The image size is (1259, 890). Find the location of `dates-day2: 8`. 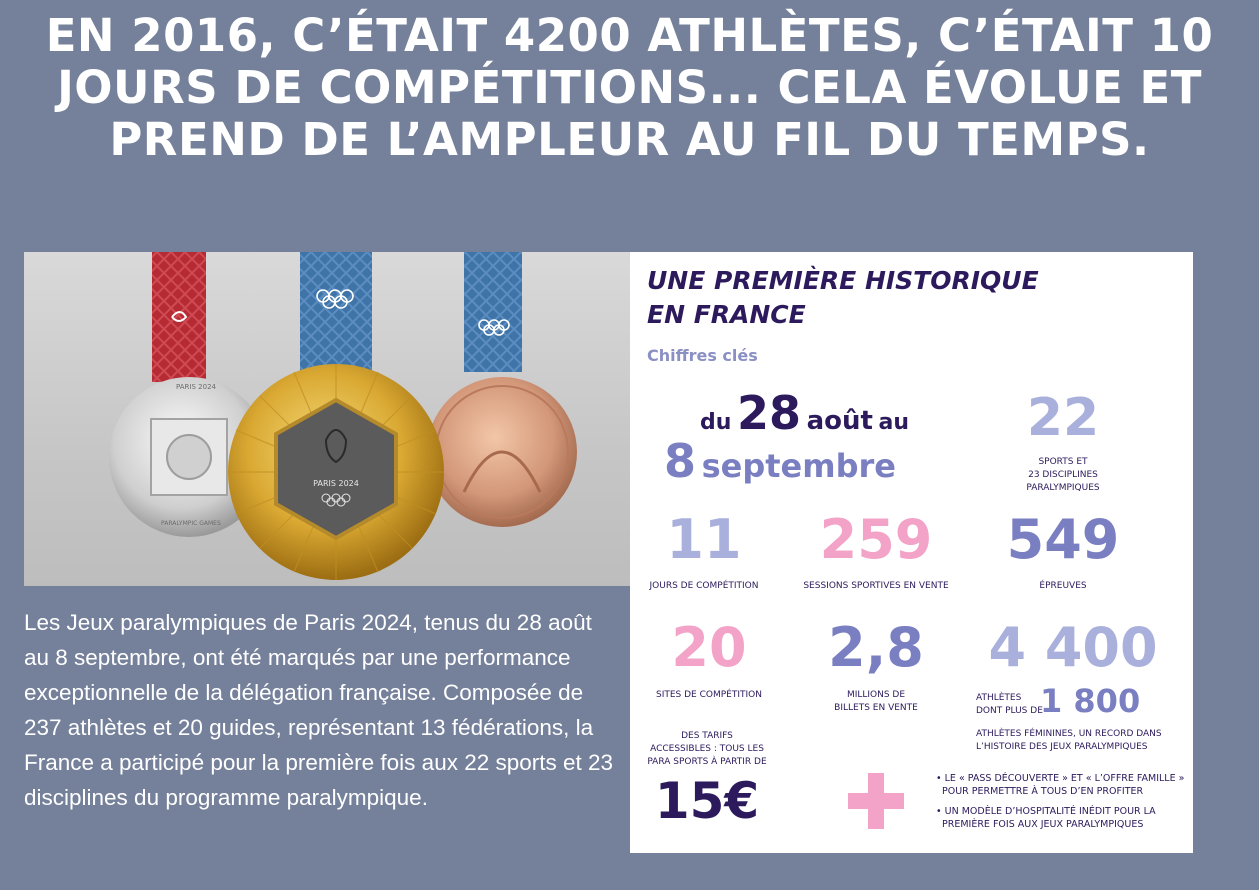

dates-day2: 8 is located at coordinates (680, 461).